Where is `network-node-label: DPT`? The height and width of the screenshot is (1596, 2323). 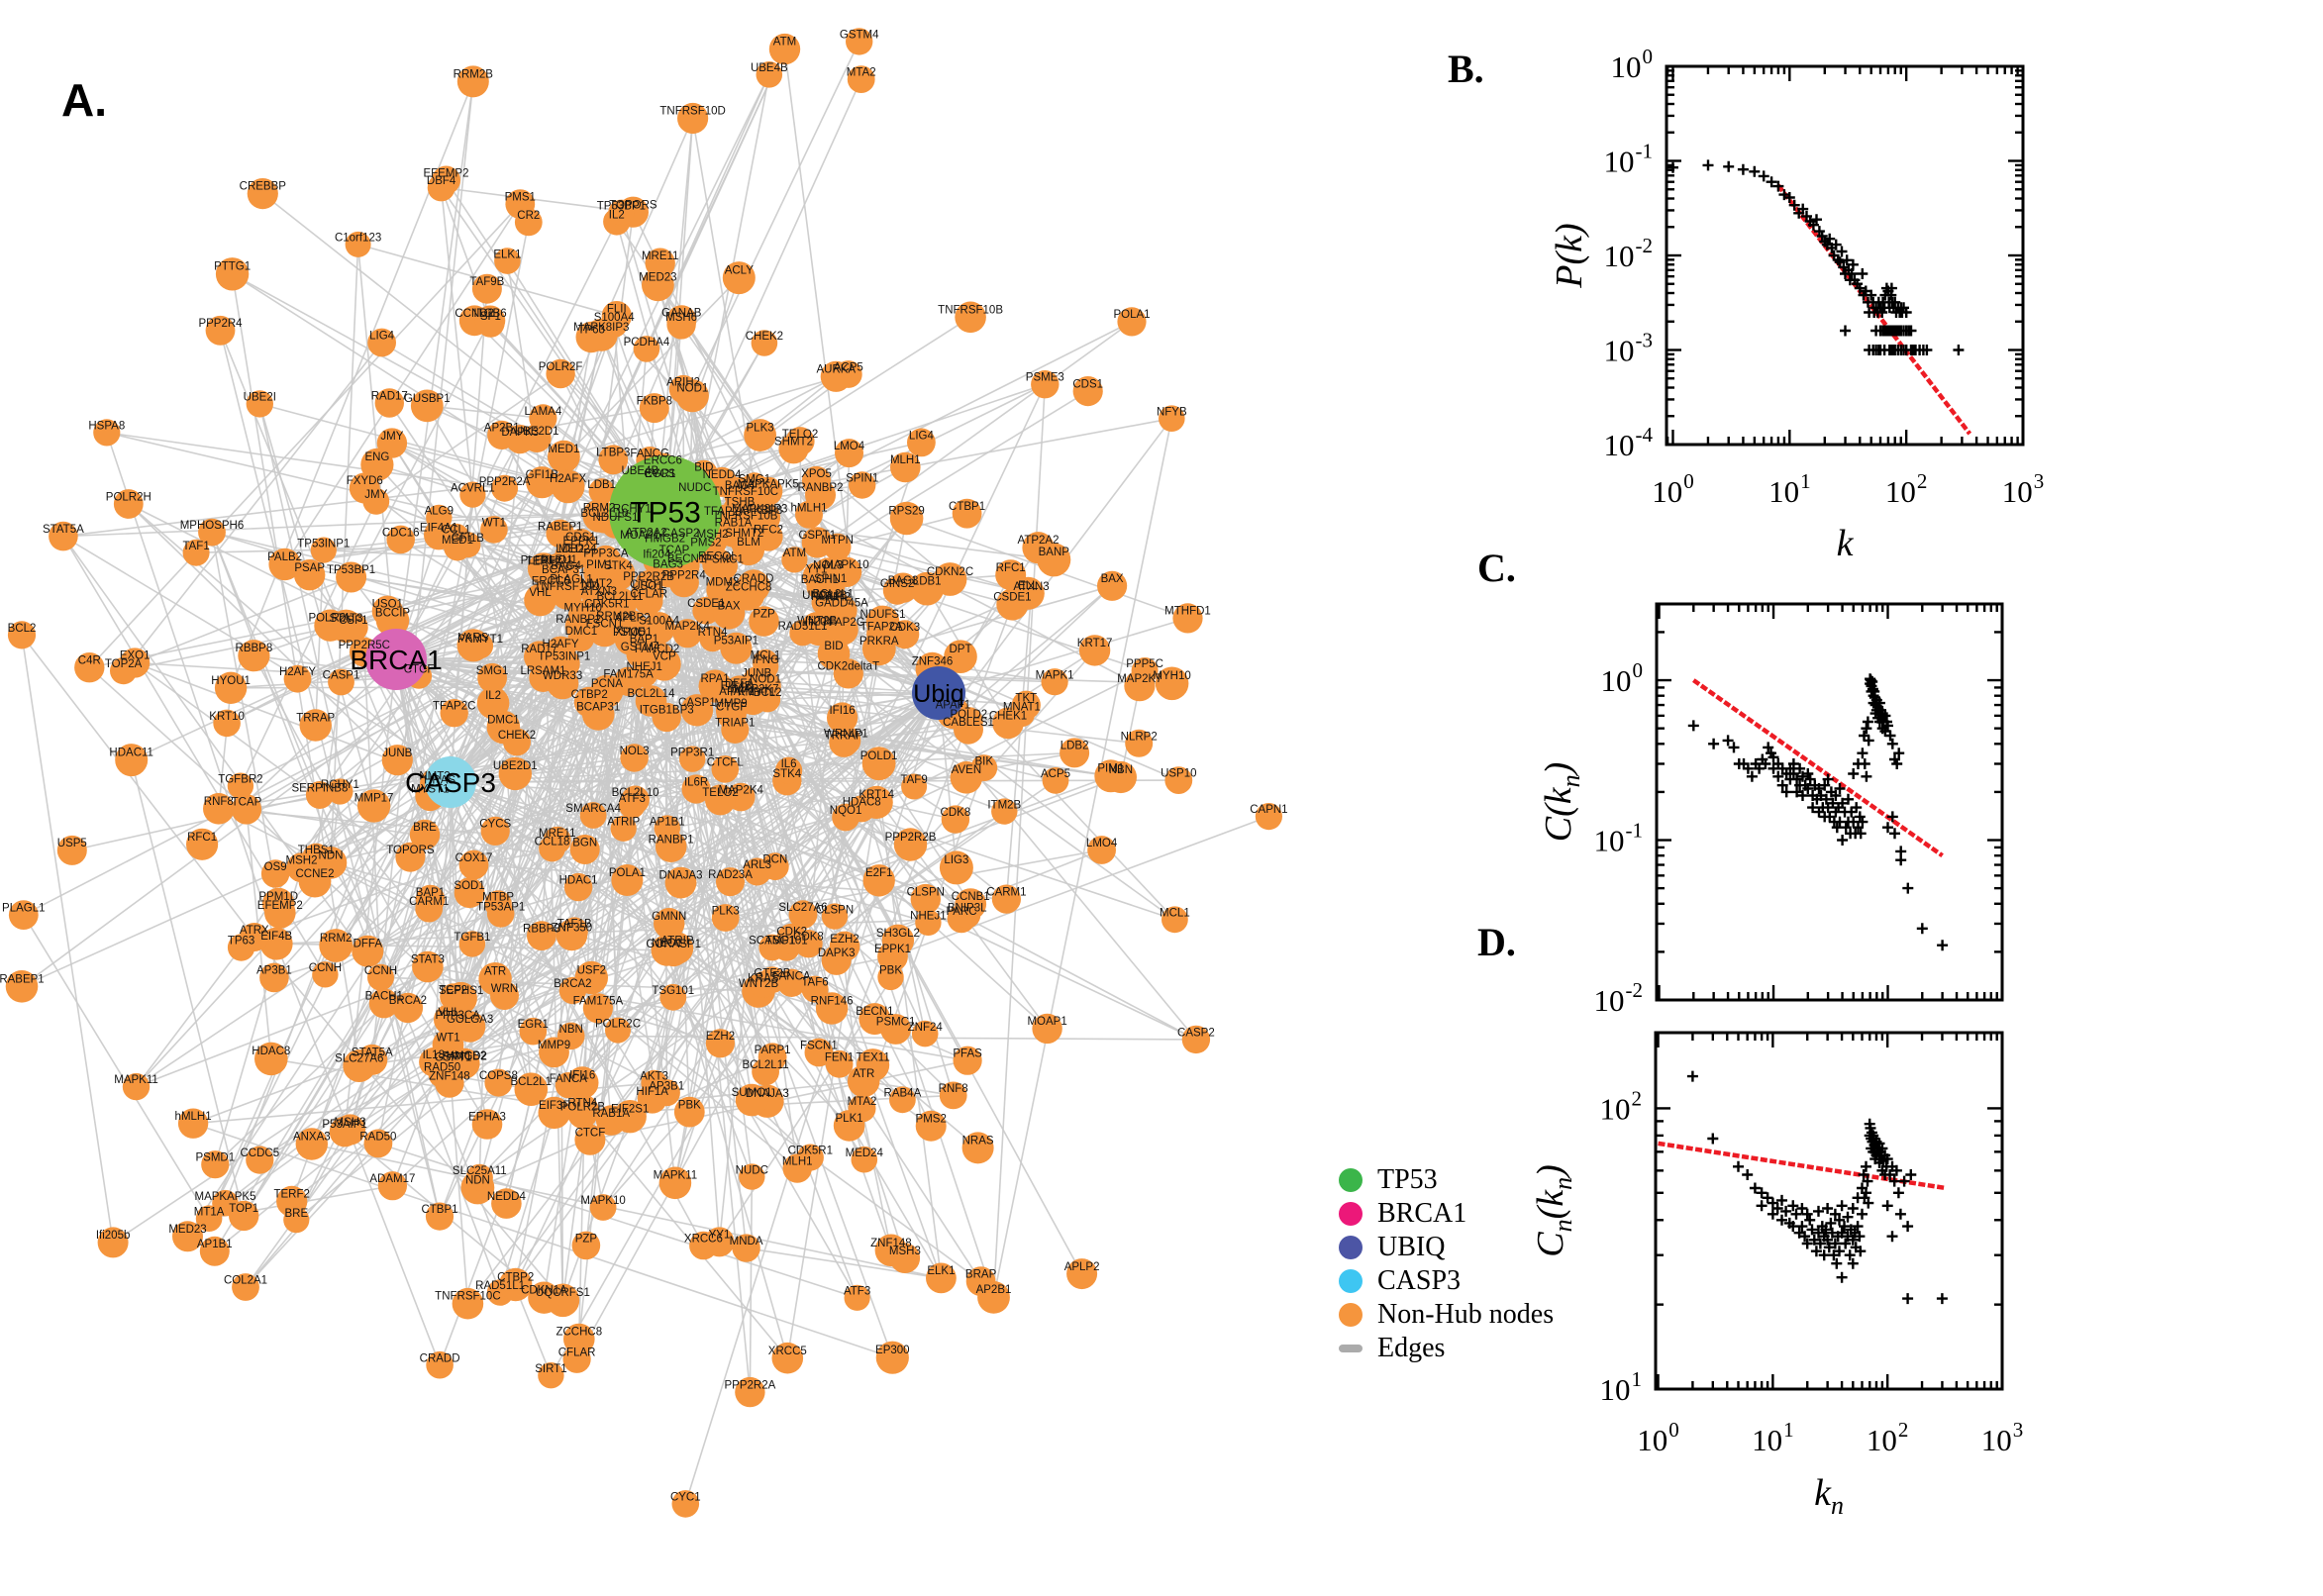 network-node-label: DPT is located at coordinates (961, 649).